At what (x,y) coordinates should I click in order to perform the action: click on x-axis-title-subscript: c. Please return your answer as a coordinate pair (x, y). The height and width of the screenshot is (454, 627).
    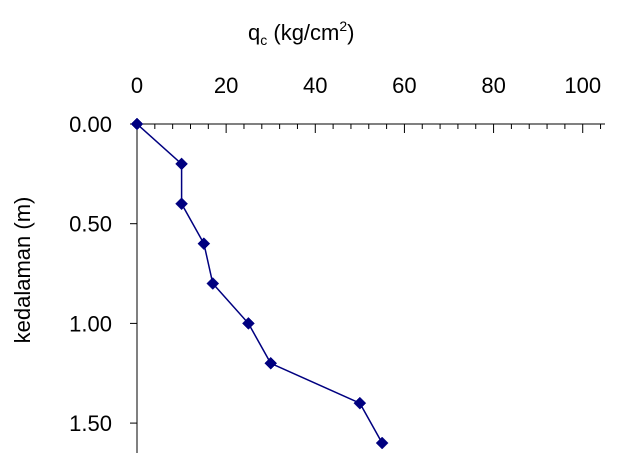
    Looking at the image, I should click on (263, 40).